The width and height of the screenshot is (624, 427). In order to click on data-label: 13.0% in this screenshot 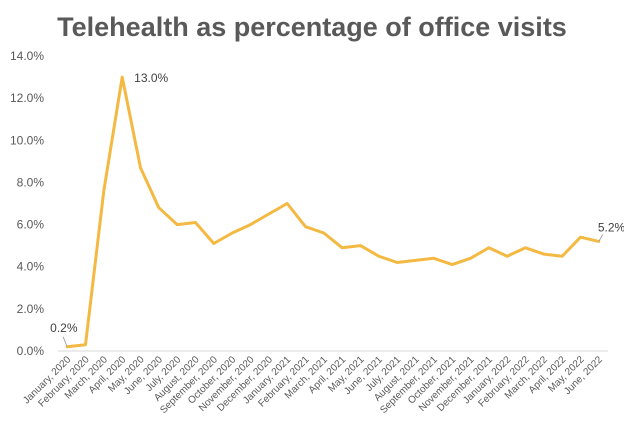, I will do `click(151, 78)`.